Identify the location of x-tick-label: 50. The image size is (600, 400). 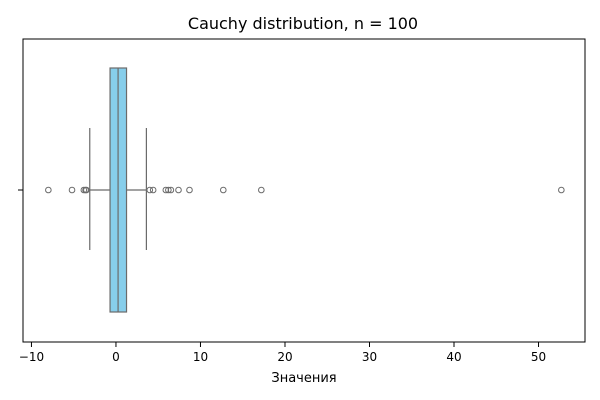
(538, 357).